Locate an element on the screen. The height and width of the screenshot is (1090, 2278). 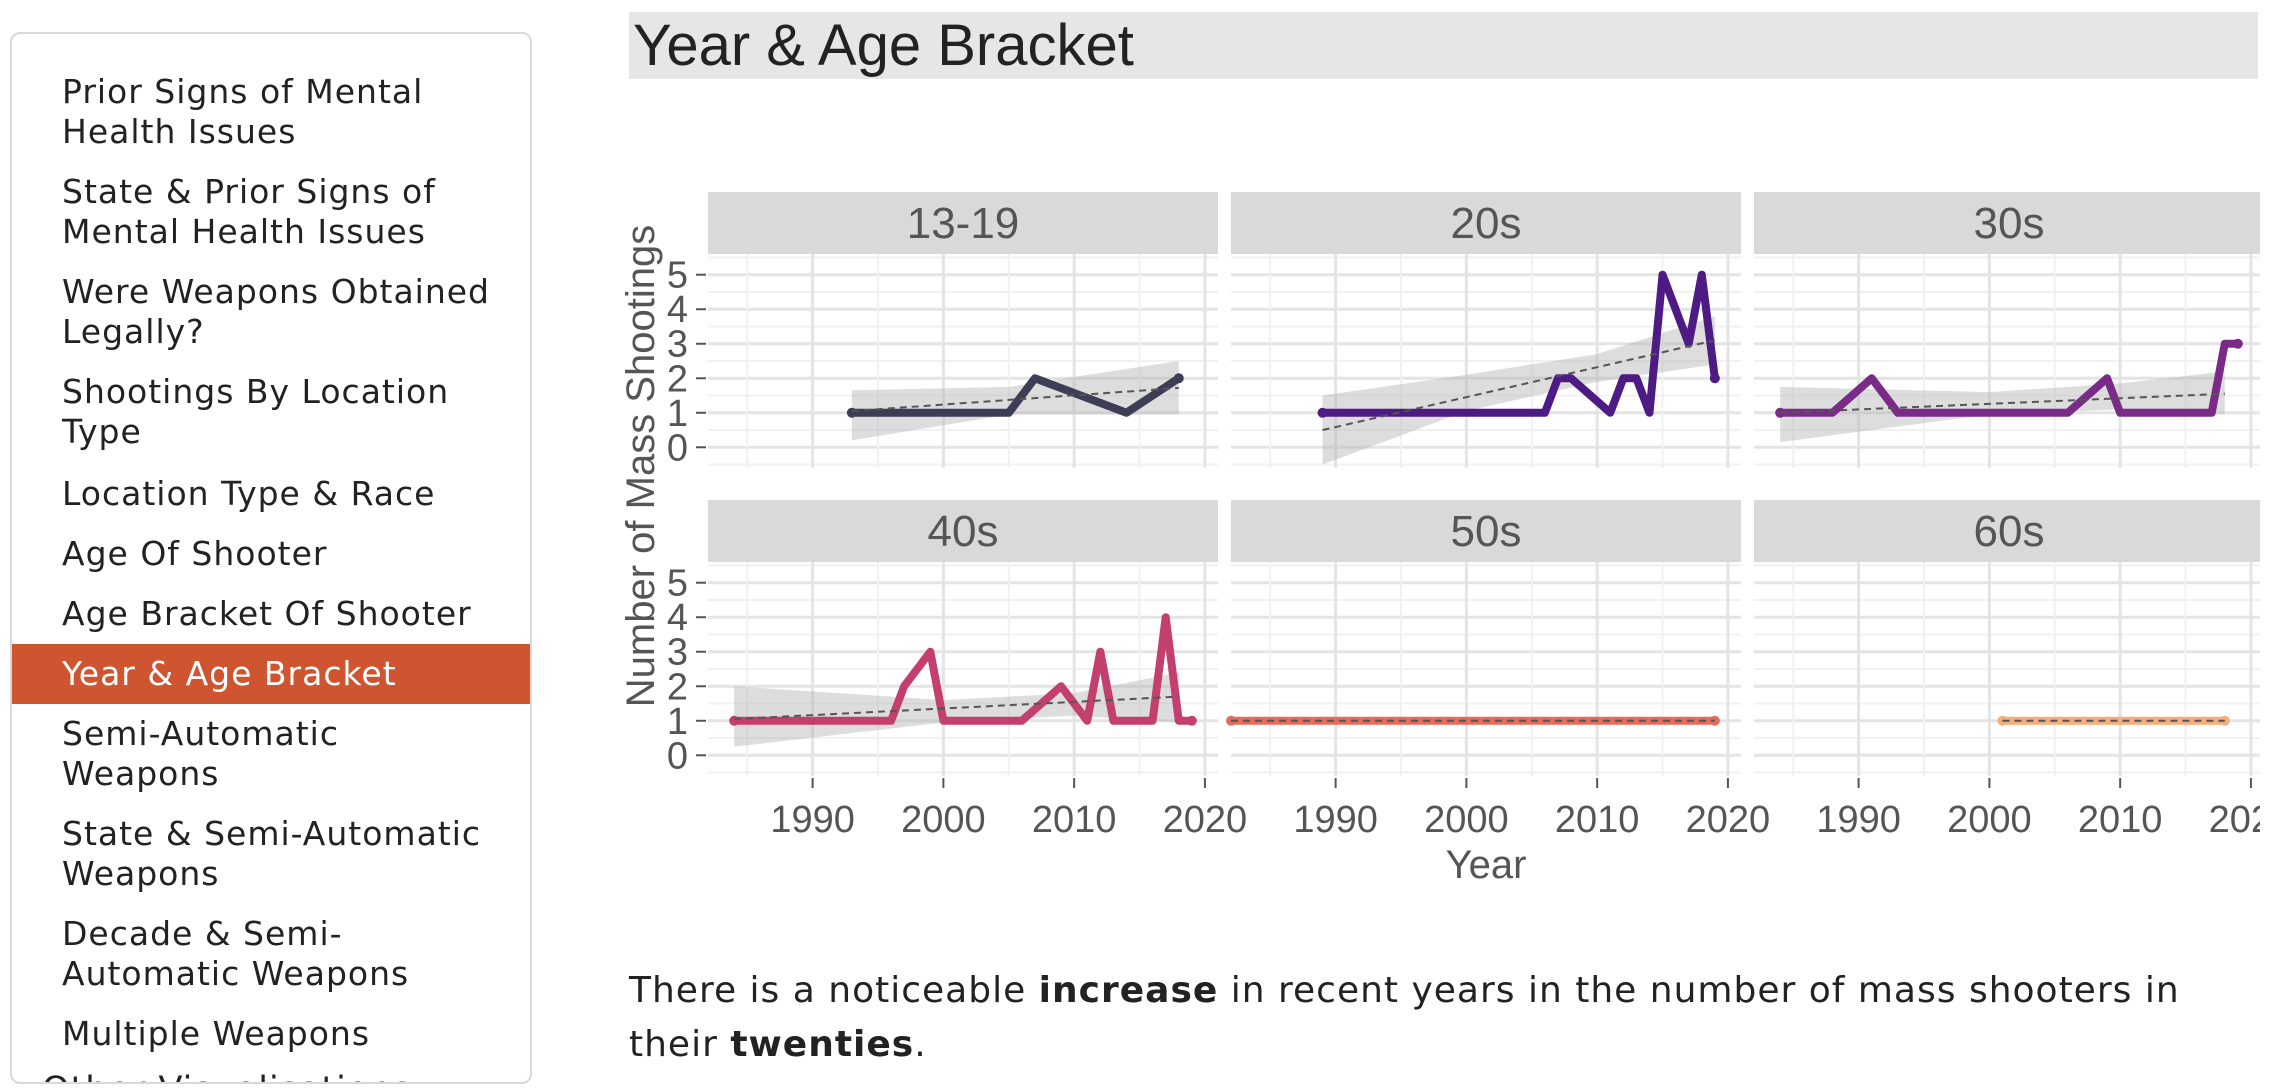
title-bar: Year & Age Bracket is located at coordinates (1443, 45).